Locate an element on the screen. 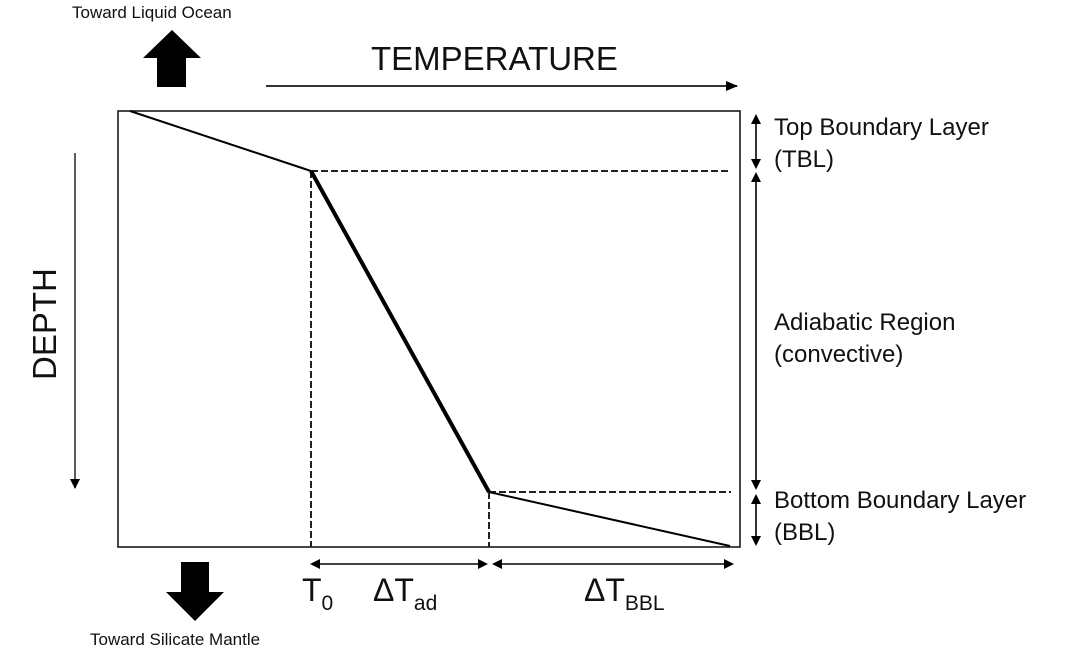 The height and width of the screenshot is (656, 1076). profile-tbl-segment is located at coordinates (220, 141).